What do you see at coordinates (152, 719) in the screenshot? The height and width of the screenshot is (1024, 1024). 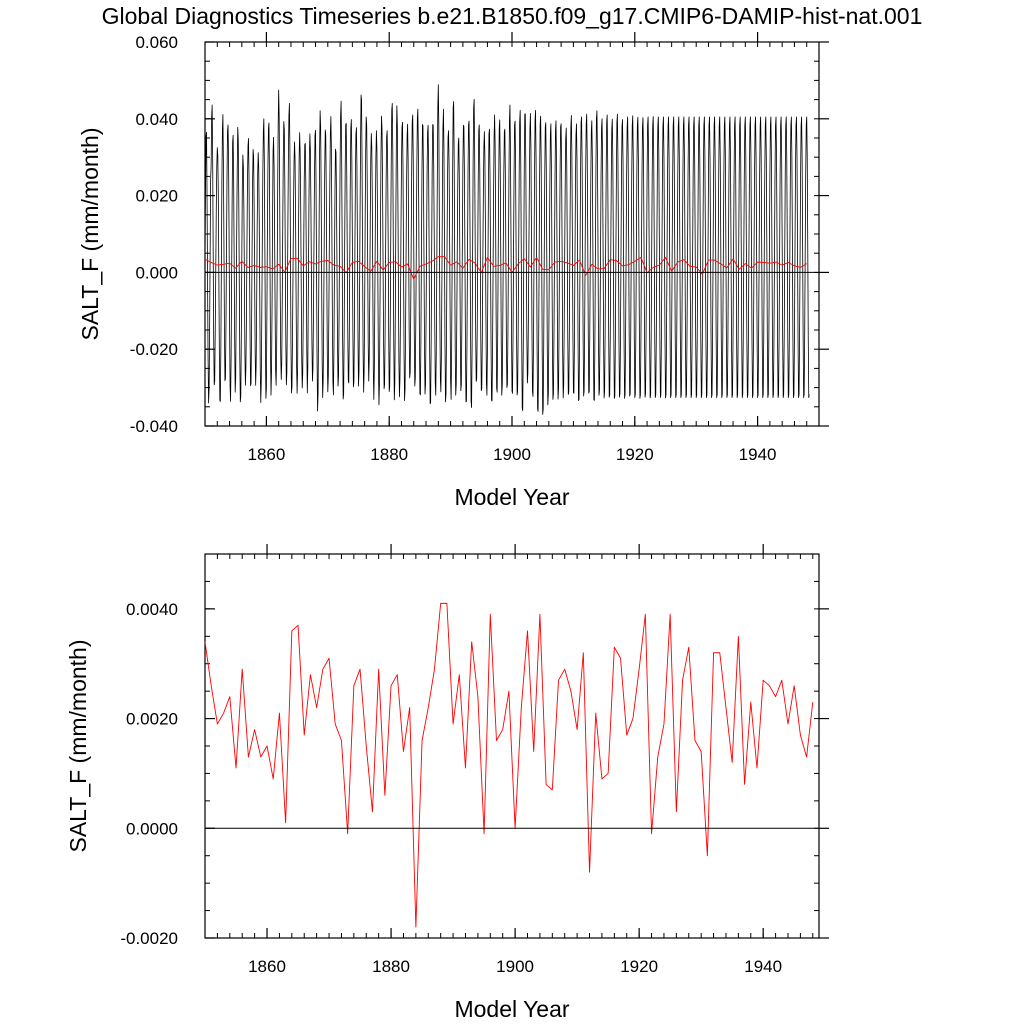 I see `panel-bottom-y-tick-label: 0.0020` at bounding box center [152, 719].